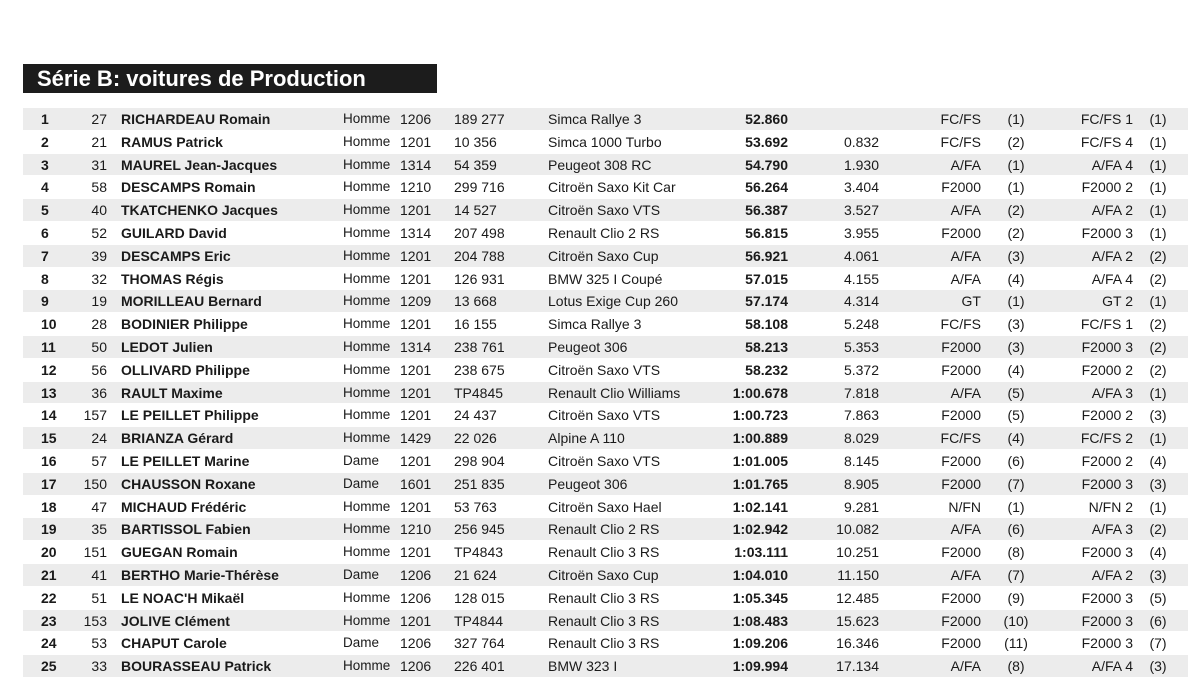  What do you see at coordinates (588, 346) in the screenshot?
I see `car-model-cell: Peugeot 306` at bounding box center [588, 346].